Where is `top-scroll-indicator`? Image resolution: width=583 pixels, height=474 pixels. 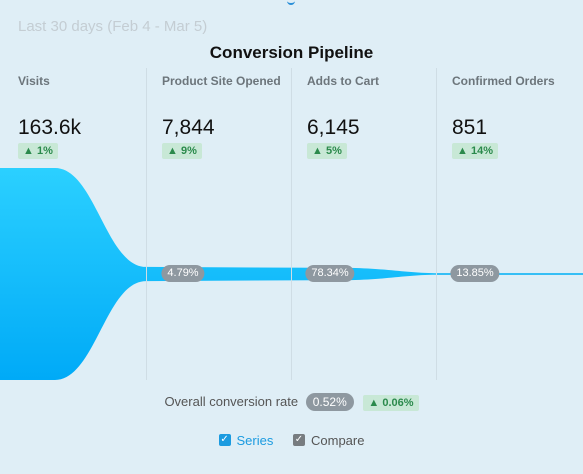
top-scroll-indicator is located at coordinates (291, 2).